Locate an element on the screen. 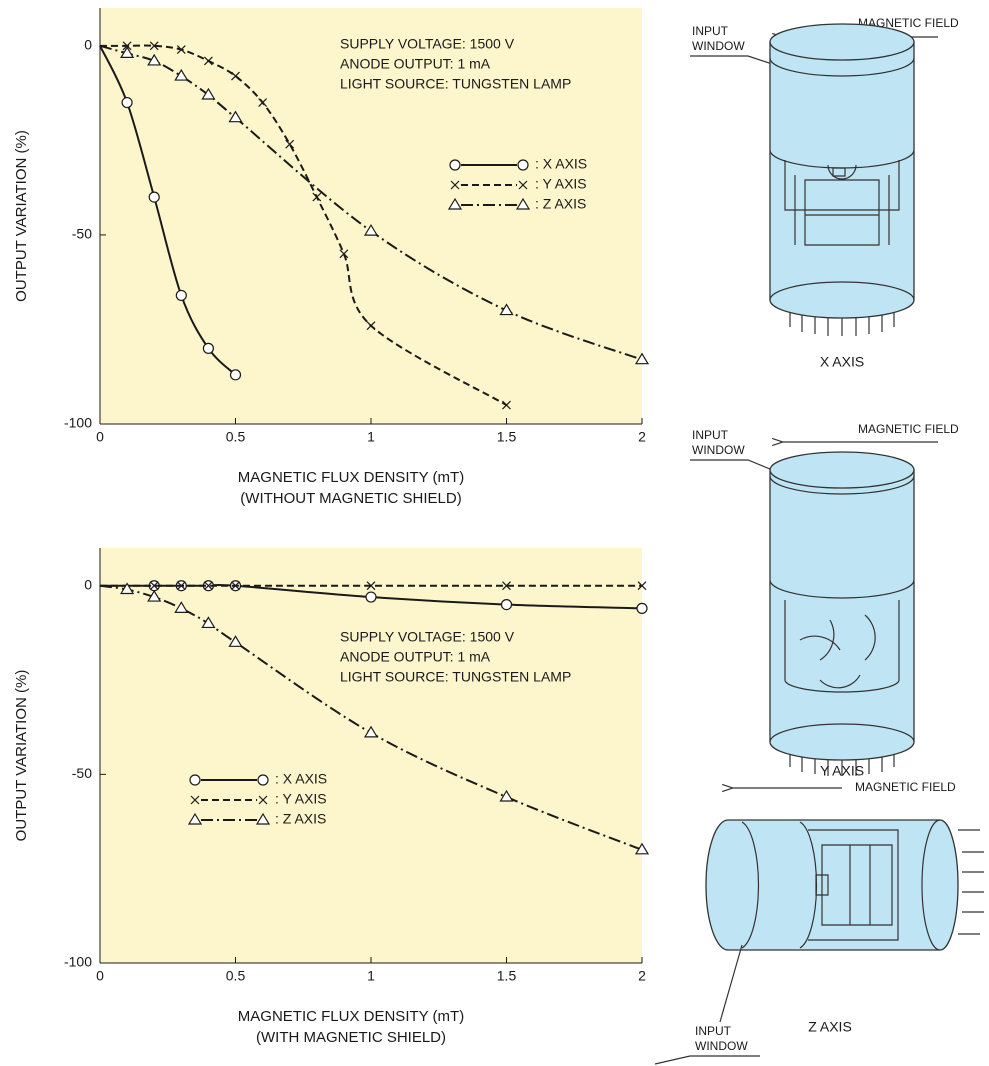 The width and height of the screenshot is (989, 1066). line is located at coordinates (371, 717).